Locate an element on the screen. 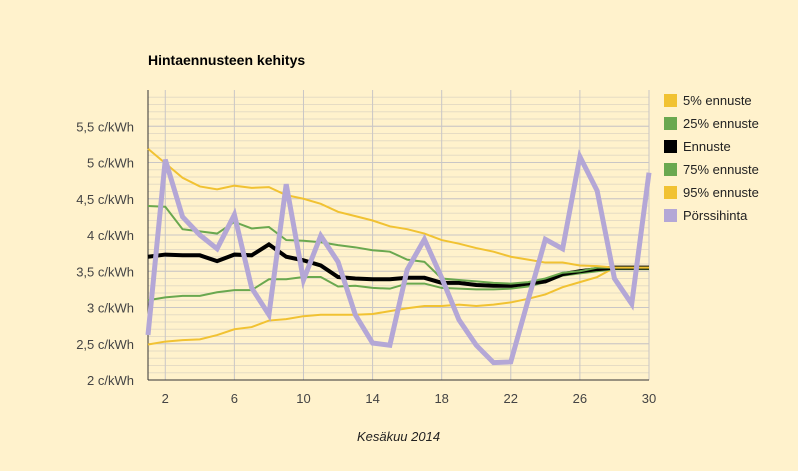  series-line-75-ennuste is located at coordinates (398, 245).